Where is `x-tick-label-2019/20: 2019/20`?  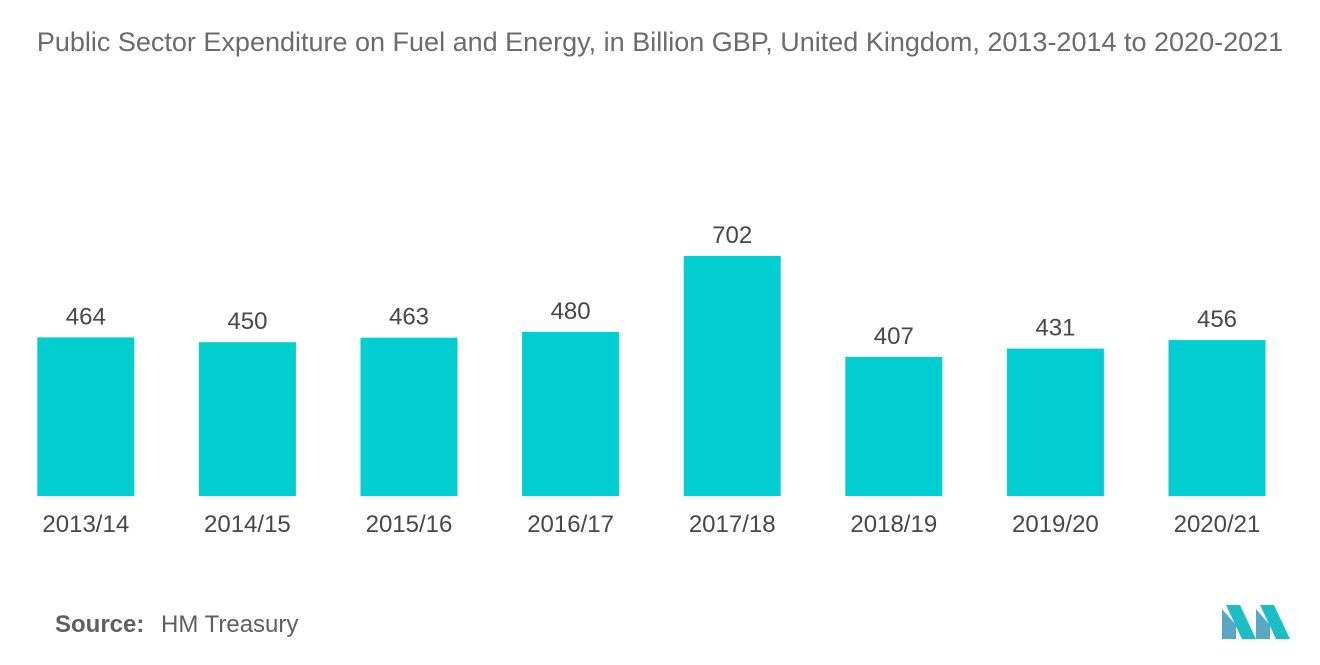
x-tick-label-2019/20: 2019/20 is located at coordinates (1055, 524).